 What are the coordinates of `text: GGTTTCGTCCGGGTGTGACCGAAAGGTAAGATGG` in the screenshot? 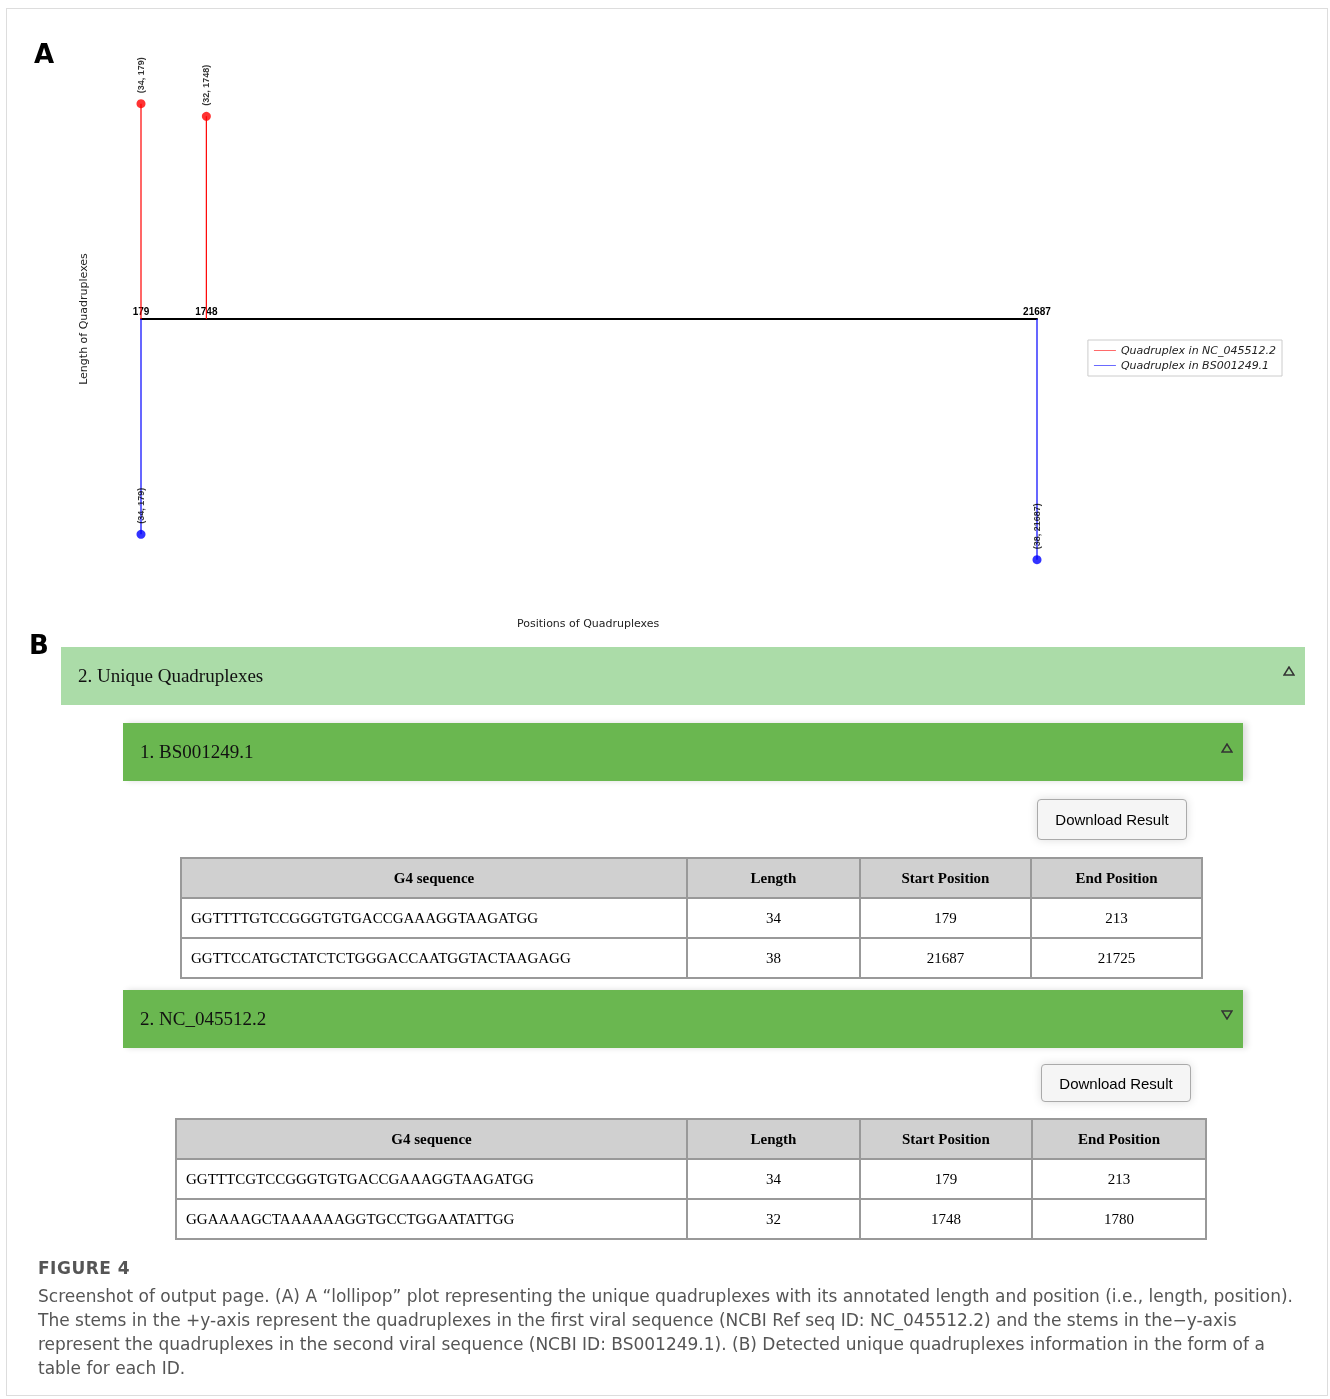 It's located at (360, 1178).